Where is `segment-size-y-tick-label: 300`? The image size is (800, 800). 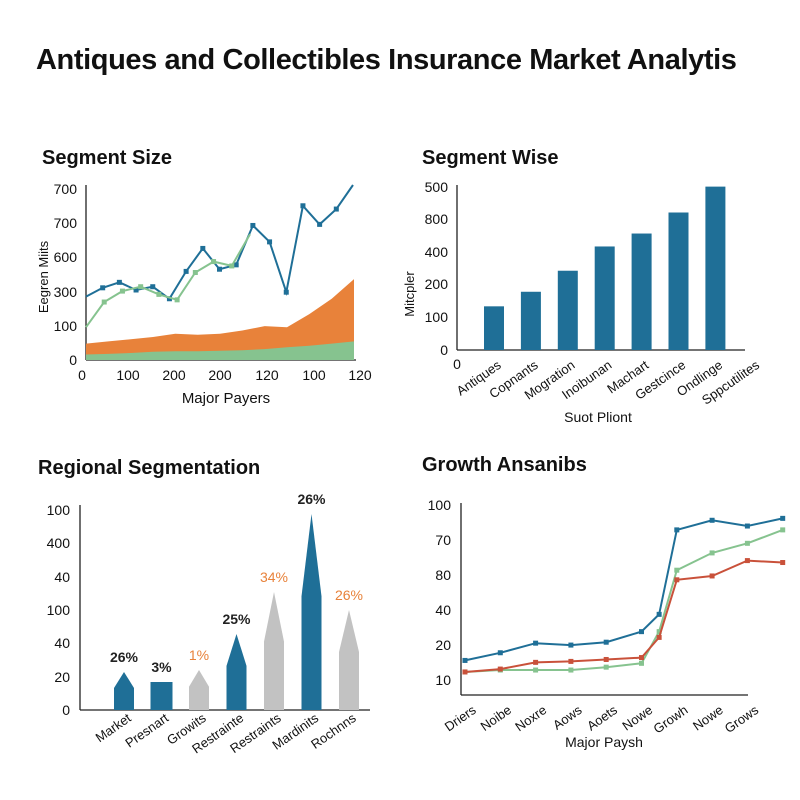 segment-size-y-tick-label: 300 is located at coordinates (66, 292).